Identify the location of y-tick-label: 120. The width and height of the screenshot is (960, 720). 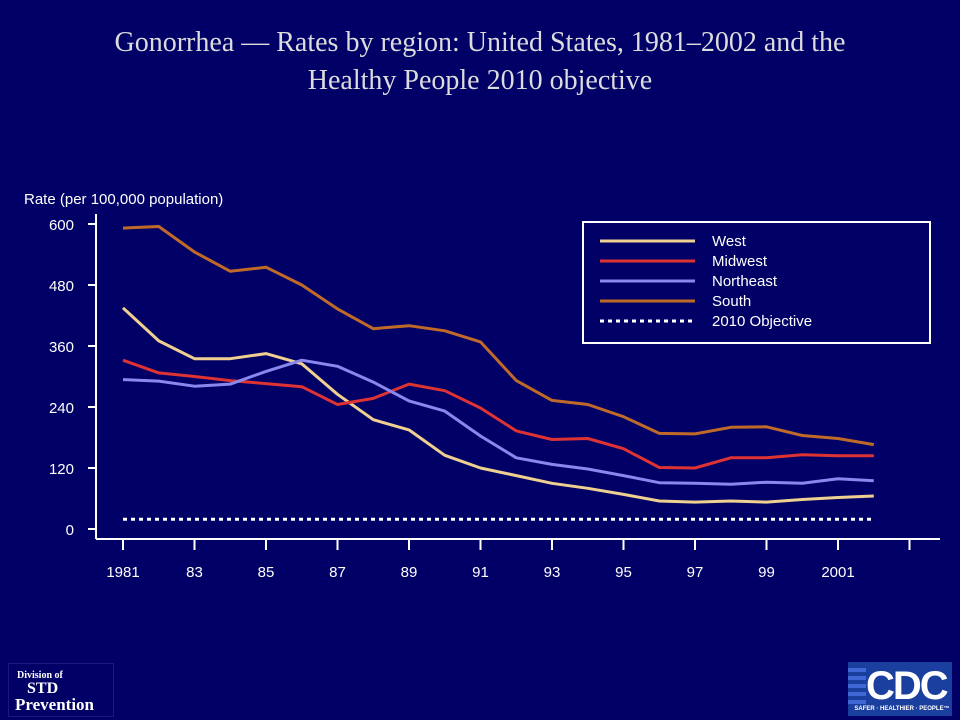
(61, 469).